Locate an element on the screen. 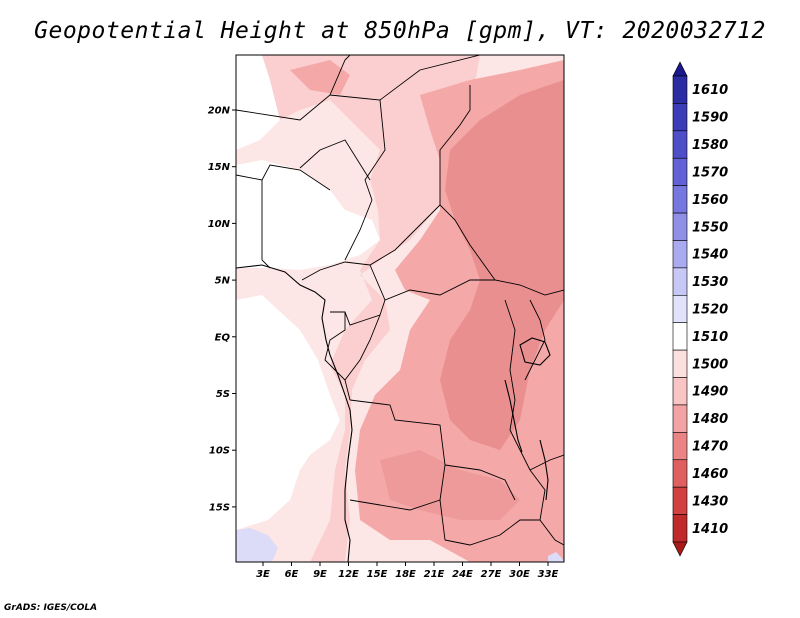 Image resolution: width=800 pixels, height=618 pixels. colorbar is located at coordinates (680, 309).